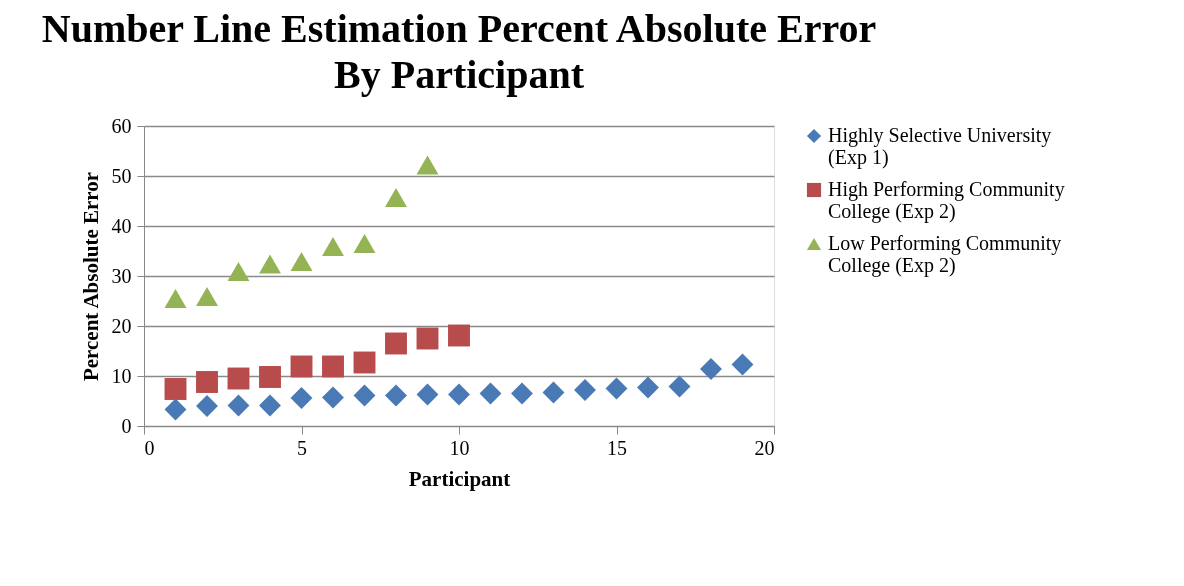 Image resolution: width=1184 pixels, height=586 pixels. Describe the element at coordinates (945, 254) in the screenshot. I see `legend-label: Low Performing Community College (Exp 2)` at that location.